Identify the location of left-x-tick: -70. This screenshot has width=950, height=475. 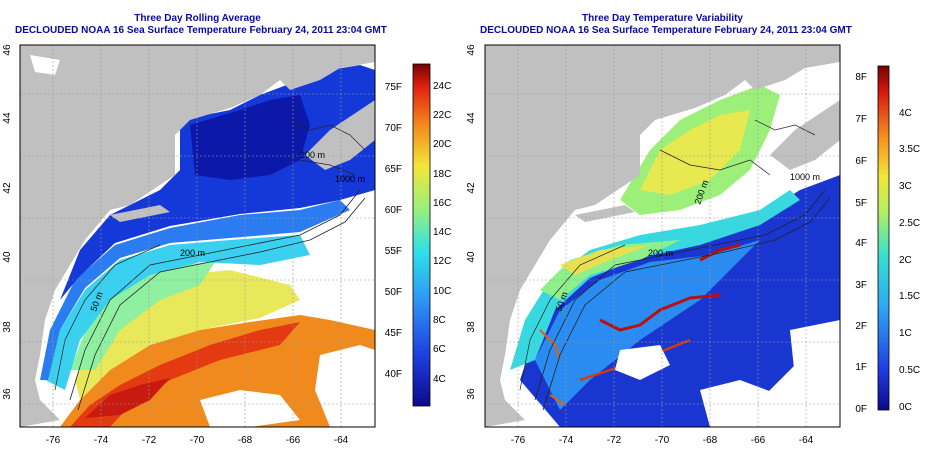
(197, 440).